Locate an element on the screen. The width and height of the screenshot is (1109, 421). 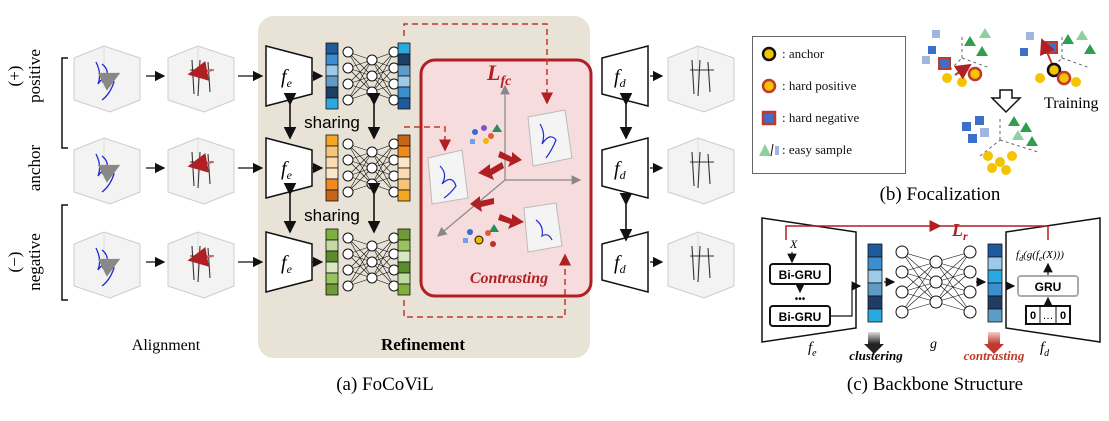
before-clusters-left is located at coordinates (956, 57).